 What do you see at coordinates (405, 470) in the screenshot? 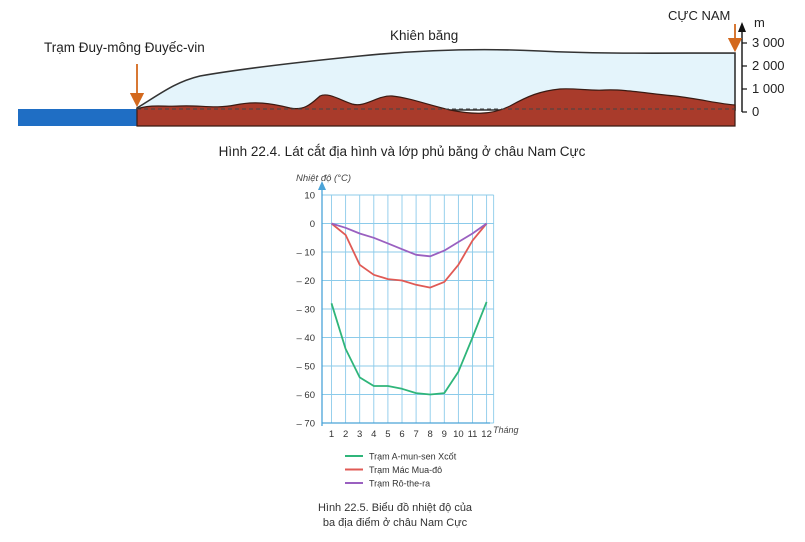
I see `legend-label: Trạm Mác Mua-đô` at bounding box center [405, 470].